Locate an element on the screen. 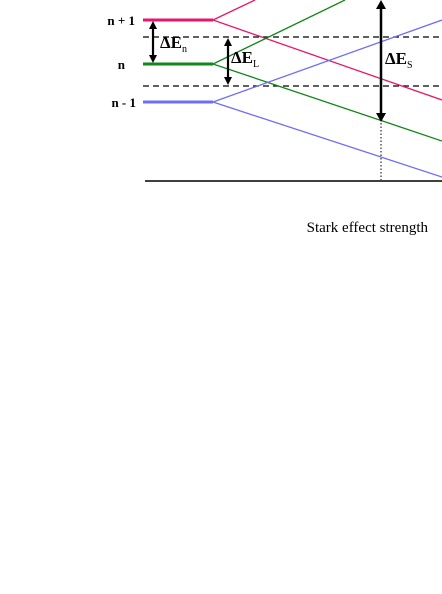 The height and width of the screenshot is (594, 442). delta-el-arrow is located at coordinates (228, 61).